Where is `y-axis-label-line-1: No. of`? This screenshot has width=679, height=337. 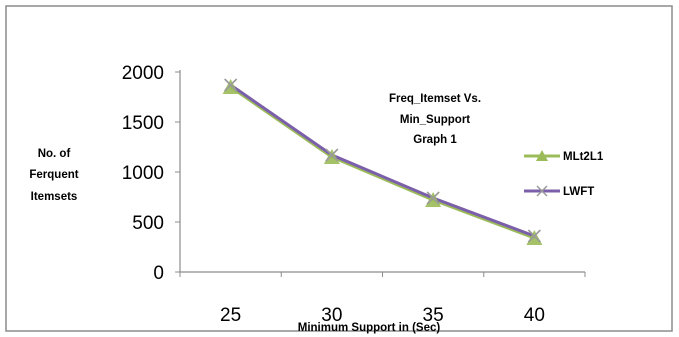
y-axis-label-line-1: No. of is located at coordinates (54, 154).